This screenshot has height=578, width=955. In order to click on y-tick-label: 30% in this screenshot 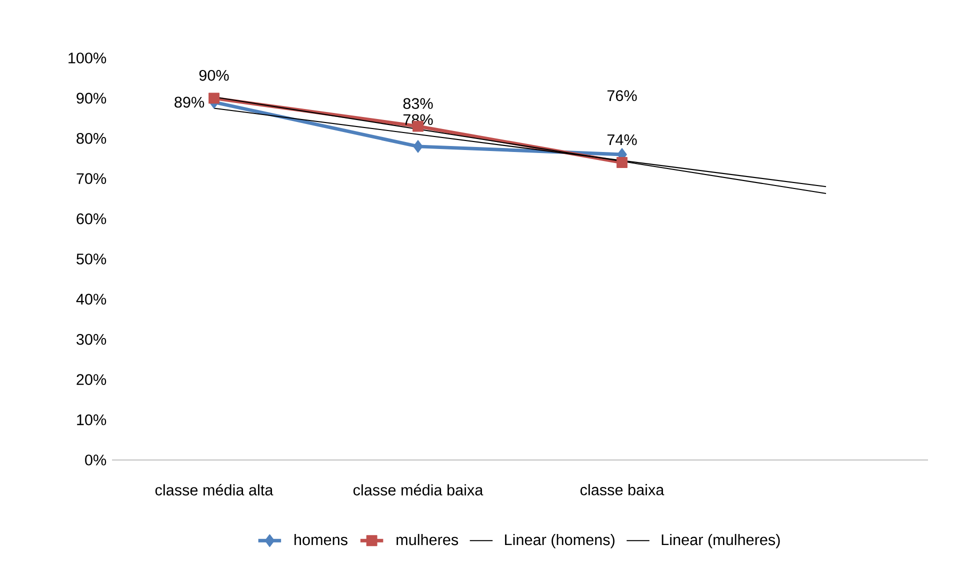, I will do `click(91, 339)`.